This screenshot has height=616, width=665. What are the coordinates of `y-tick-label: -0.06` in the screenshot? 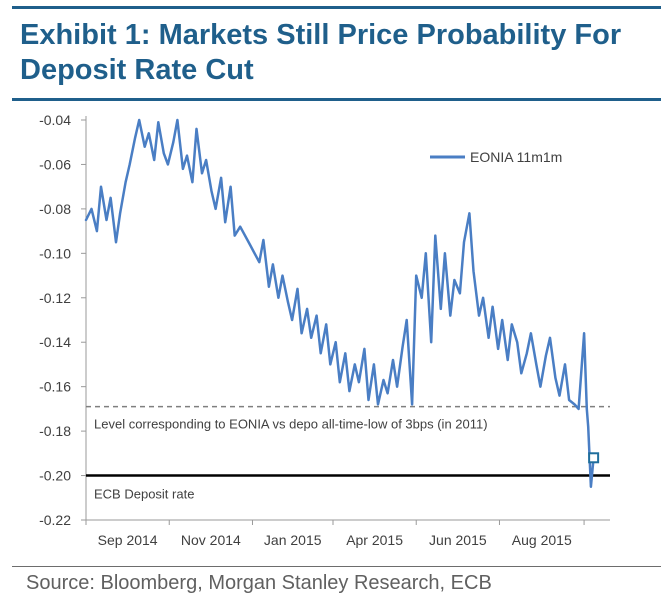 It's located at (55, 164).